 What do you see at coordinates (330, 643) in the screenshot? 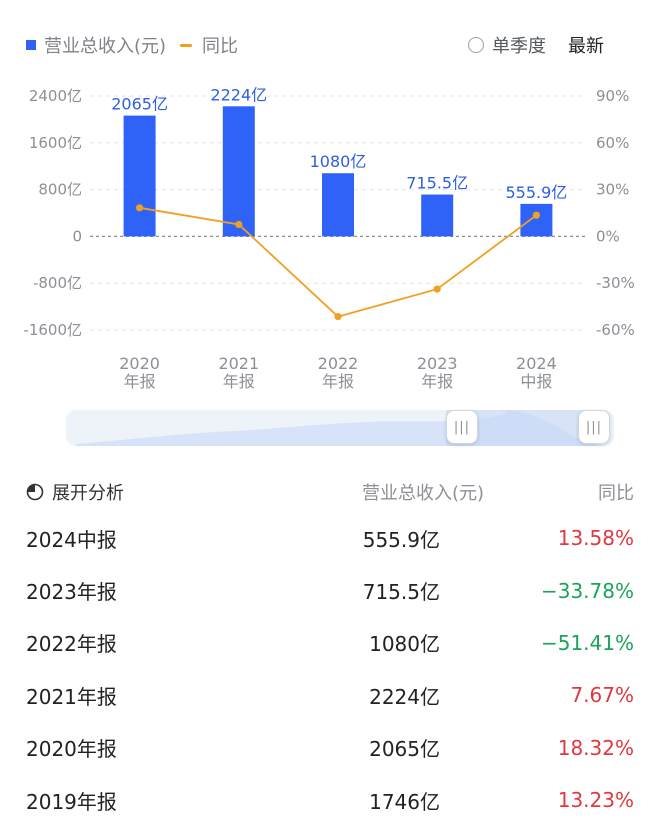
I see `table-row: 2022年报 1080亿 −51.41%` at bounding box center [330, 643].